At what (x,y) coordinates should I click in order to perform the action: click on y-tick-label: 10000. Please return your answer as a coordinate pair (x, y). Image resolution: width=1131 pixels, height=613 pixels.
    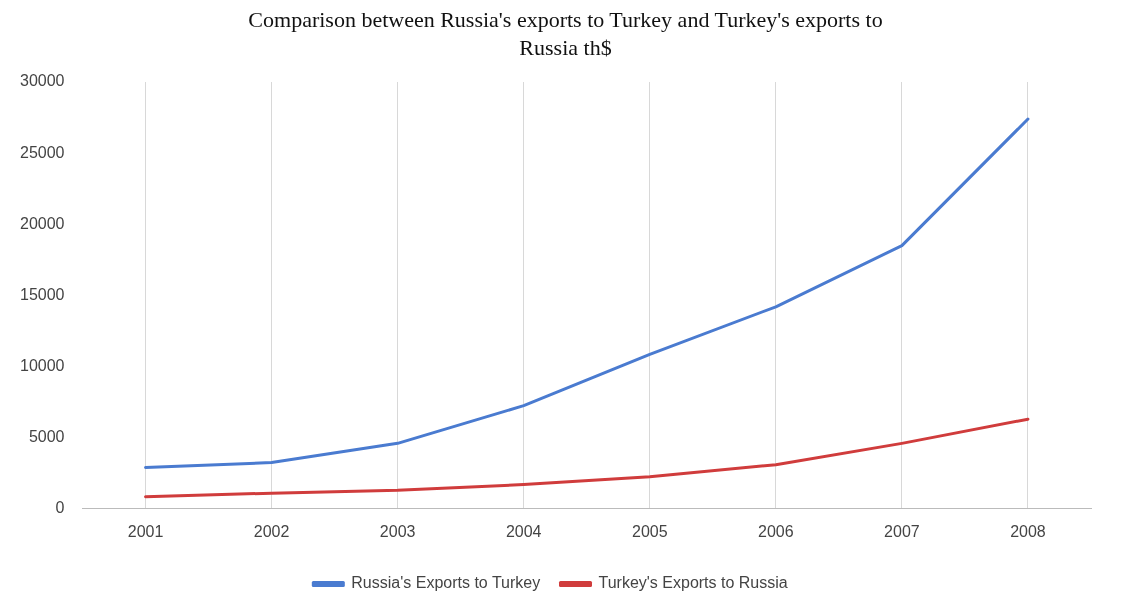
    Looking at the image, I should click on (42, 365).